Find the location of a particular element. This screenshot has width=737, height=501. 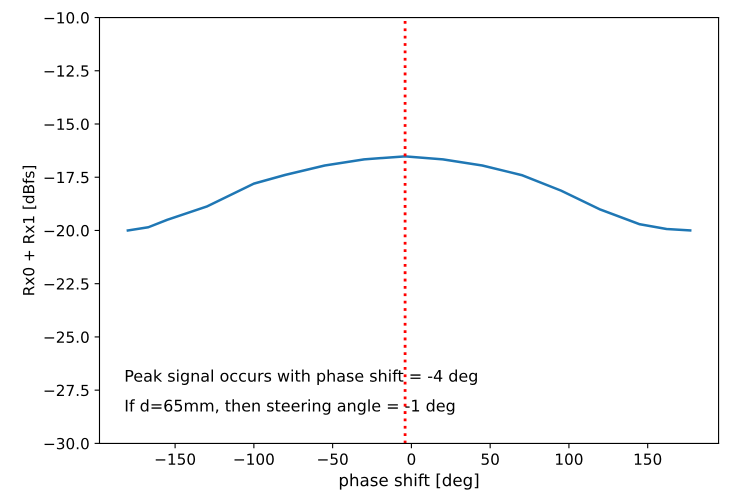

annotation: Peak signal occurs with phase shift = -4 deg is located at coordinates (301, 377).